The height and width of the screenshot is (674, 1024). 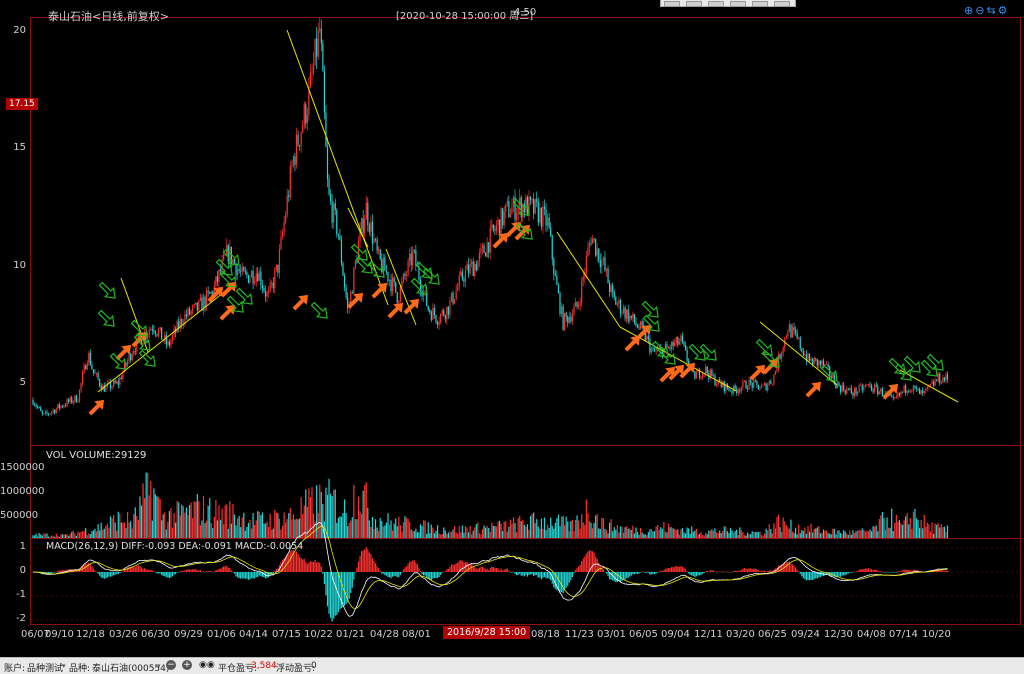 What do you see at coordinates (108, 16) in the screenshot?
I see `chart-title: 泰山石油<日线,前复权>` at bounding box center [108, 16].